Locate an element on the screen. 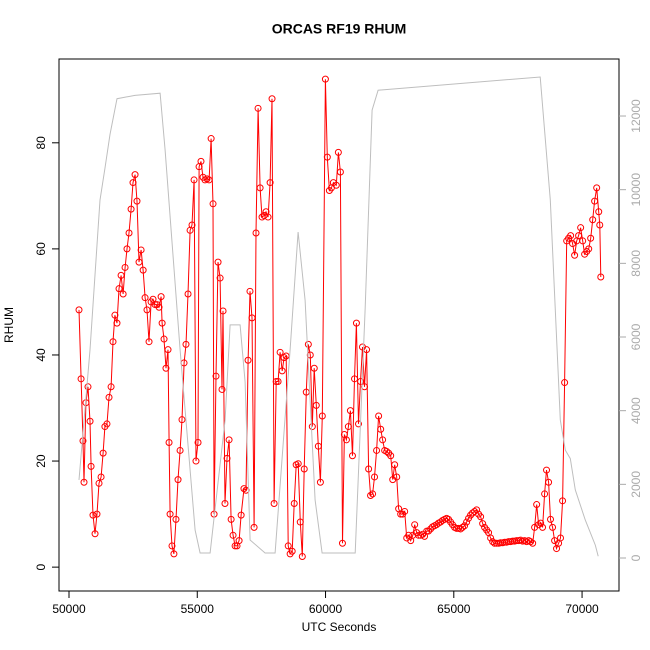 This screenshot has height=650, width=650. y2-tick-label: 12000 is located at coordinates (636, 116).